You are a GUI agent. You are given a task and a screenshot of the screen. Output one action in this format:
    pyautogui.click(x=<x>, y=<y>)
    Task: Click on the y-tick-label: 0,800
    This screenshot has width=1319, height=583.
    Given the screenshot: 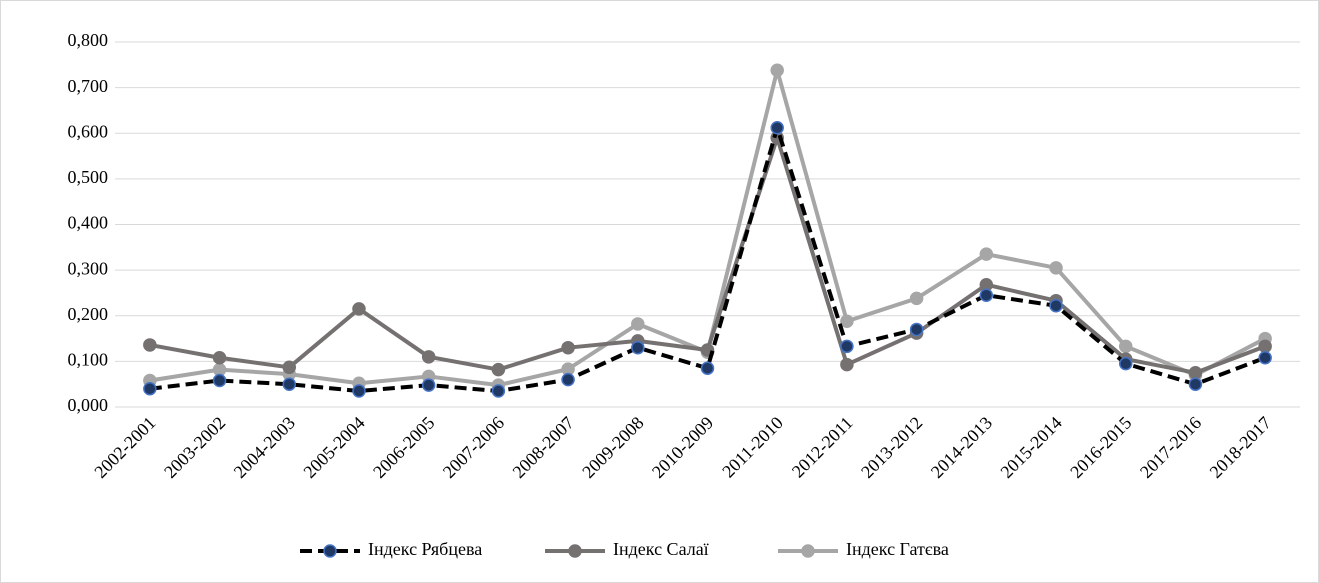 What is the action you would take?
    pyautogui.click(x=88, y=40)
    